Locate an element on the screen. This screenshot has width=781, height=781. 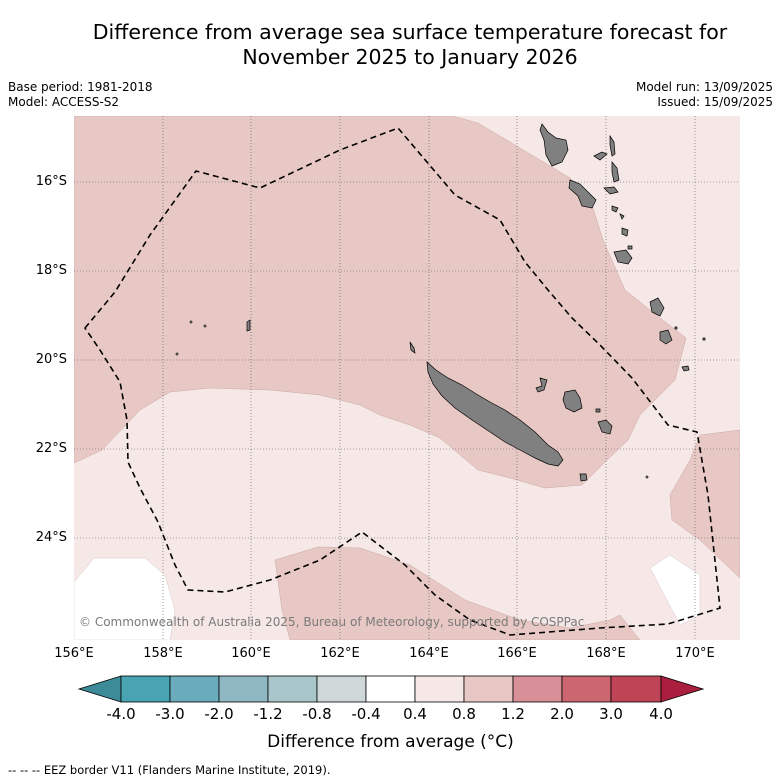
ile-des-pins is located at coordinates (583, 477).